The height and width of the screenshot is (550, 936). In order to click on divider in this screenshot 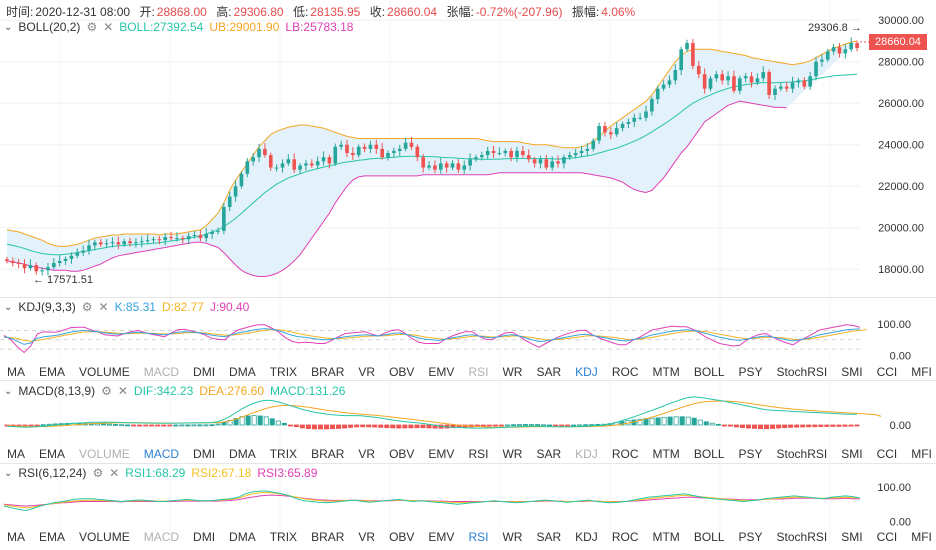, I will do `click(468, 380)`.